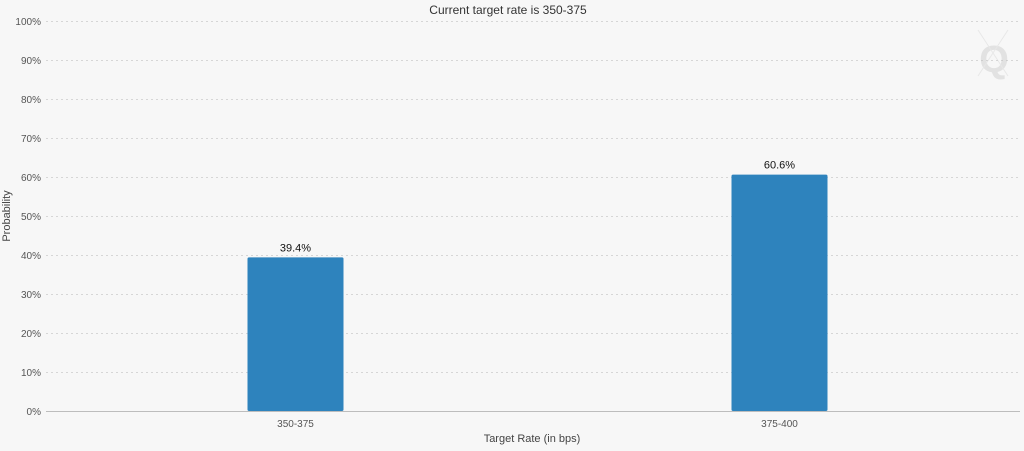  What do you see at coordinates (779, 166) in the screenshot?
I see `data-label: 60.6%` at bounding box center [779, 166].